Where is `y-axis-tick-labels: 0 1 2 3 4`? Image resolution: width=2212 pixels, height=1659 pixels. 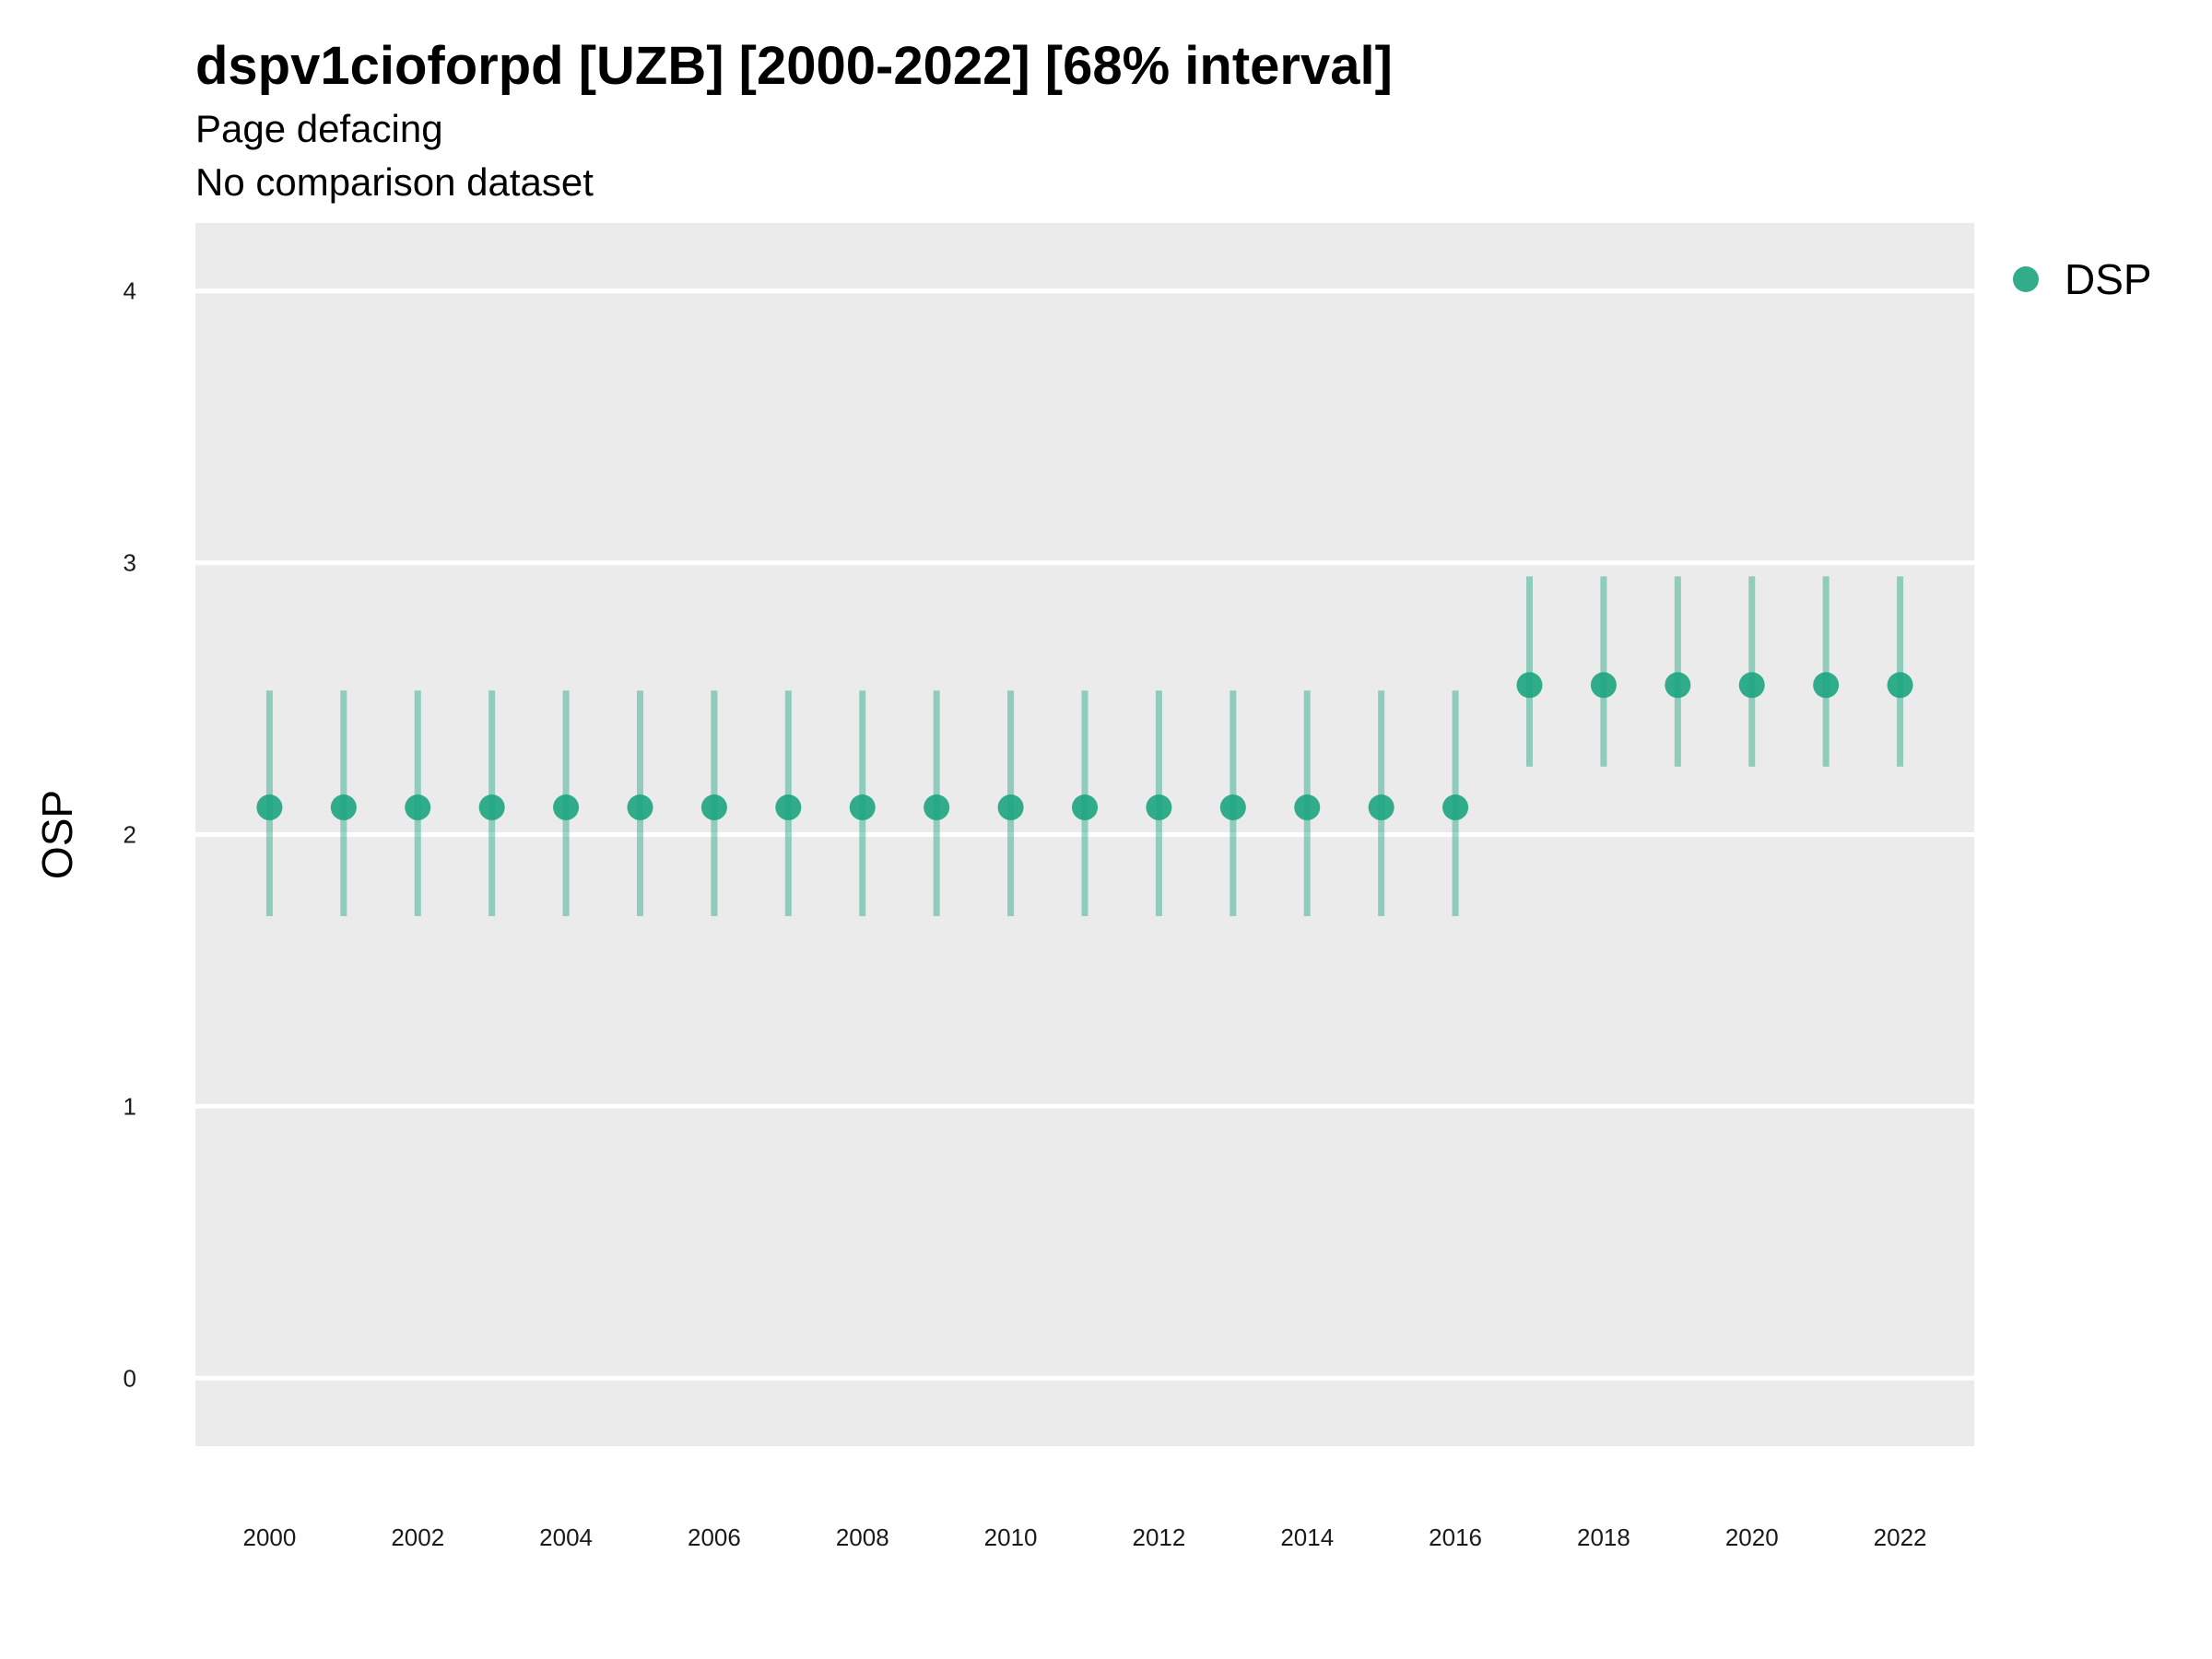
y-axis-tick-labels: 0 1 2 3 4 is located at coordinates (130, 835).